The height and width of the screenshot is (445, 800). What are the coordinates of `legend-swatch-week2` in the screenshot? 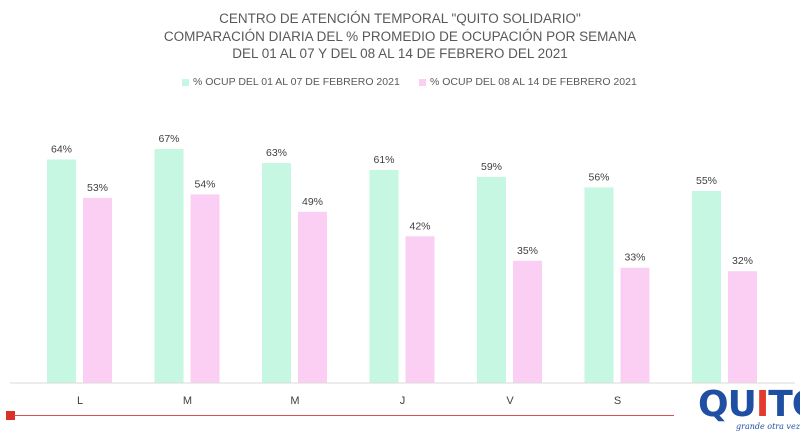 It's located at (422, 82).